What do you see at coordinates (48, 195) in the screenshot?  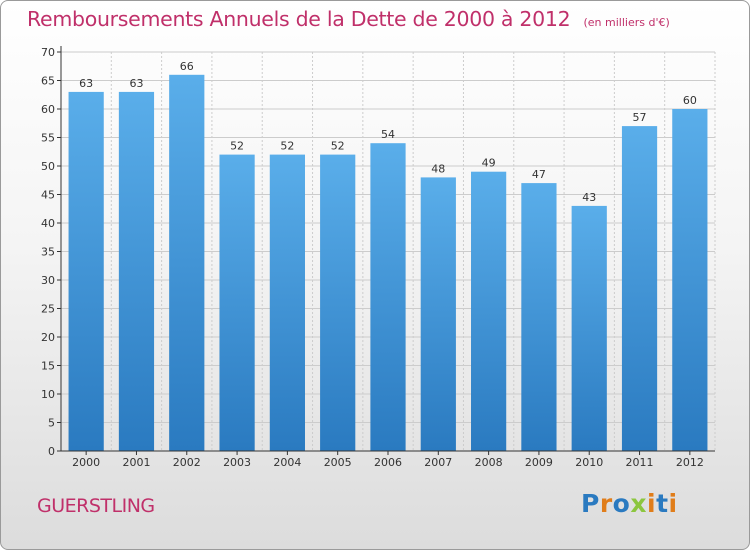 I see `y-tick-label: 45` at bounding box center [48, 195].